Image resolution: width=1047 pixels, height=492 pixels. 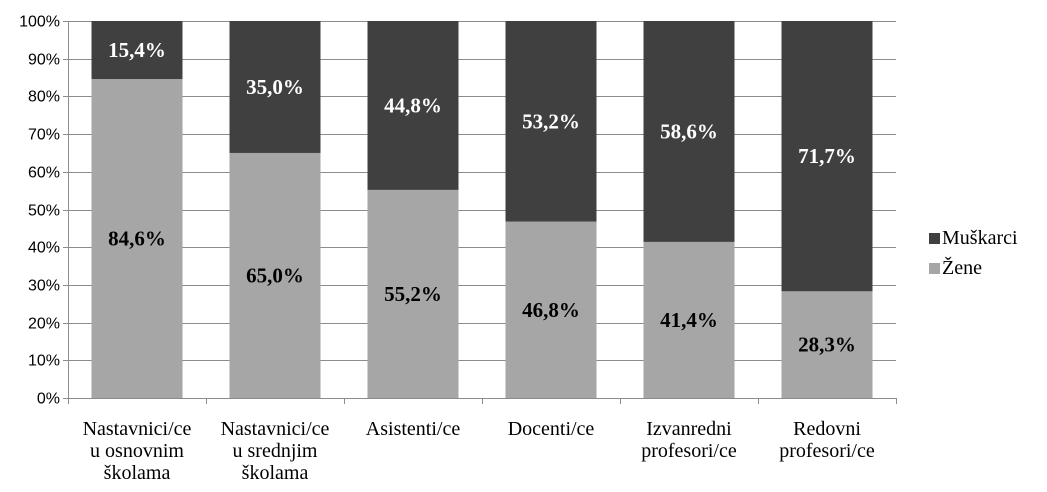 What do you see at coordinates (551, 429) in the screenshot?
I see `x-category-label: Docenti/ce` at bounding box center [551, 429].